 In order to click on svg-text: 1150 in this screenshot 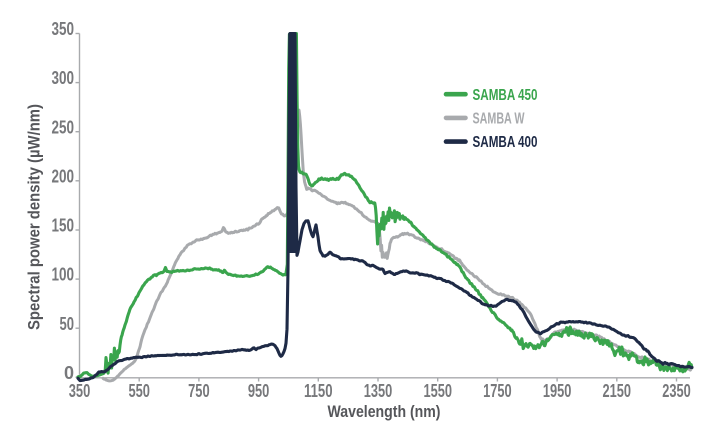, I will do `click(318, 391)`.